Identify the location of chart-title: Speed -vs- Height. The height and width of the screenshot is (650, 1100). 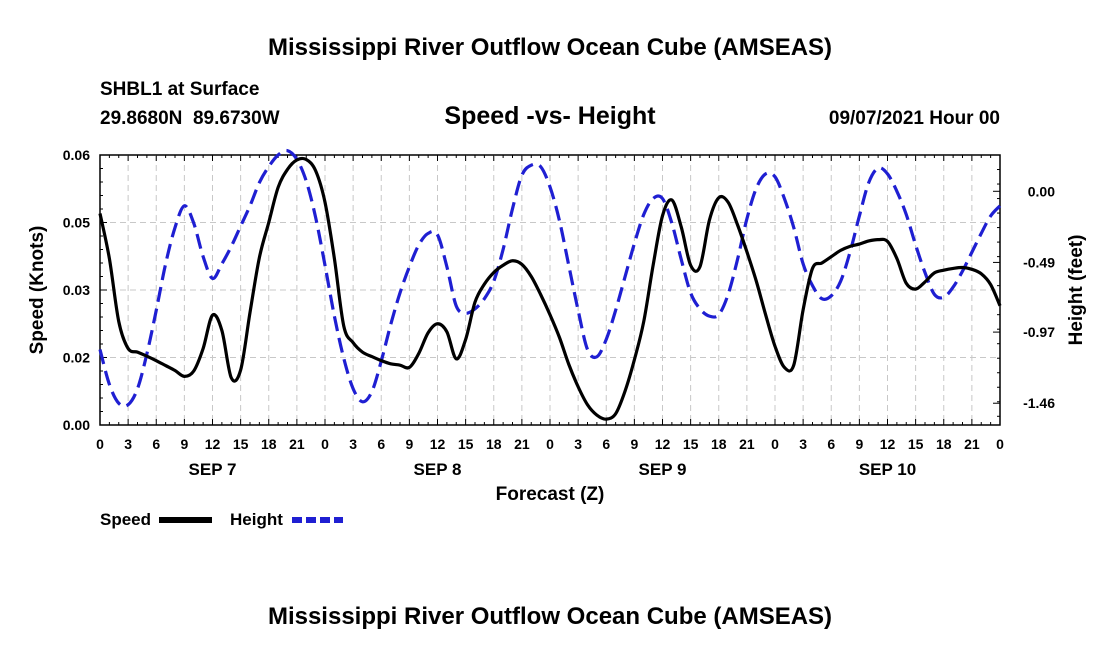
(550, 116).